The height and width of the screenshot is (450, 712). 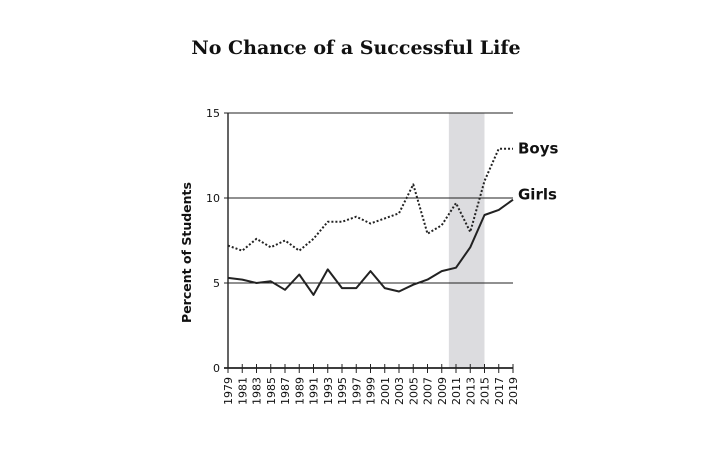 I want to click on y-axis-label: Percent of Students, so click(x=186, y=252).